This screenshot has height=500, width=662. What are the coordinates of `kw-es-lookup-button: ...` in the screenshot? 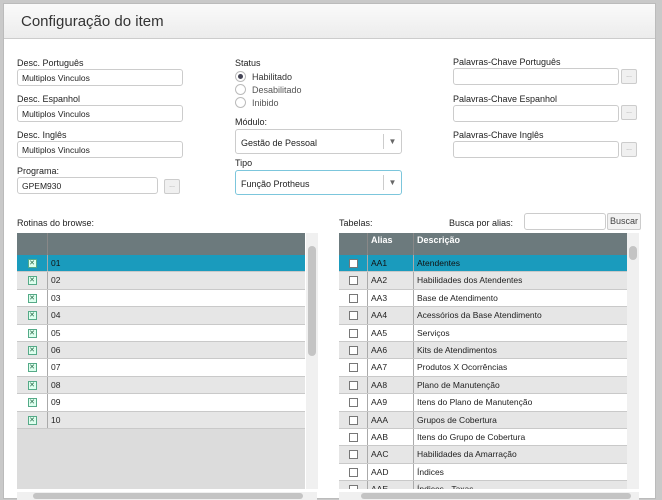 It's located at (629, 112).